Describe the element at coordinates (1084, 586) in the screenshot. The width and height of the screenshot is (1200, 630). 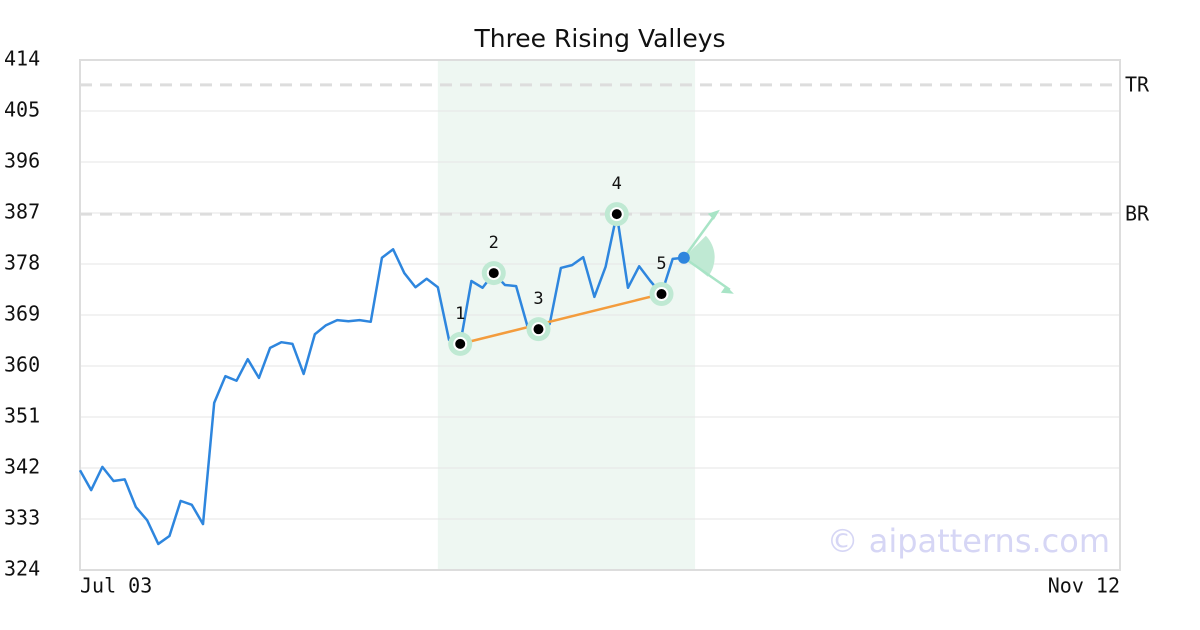
I see `x-tick-label: Nov 12` at that location.